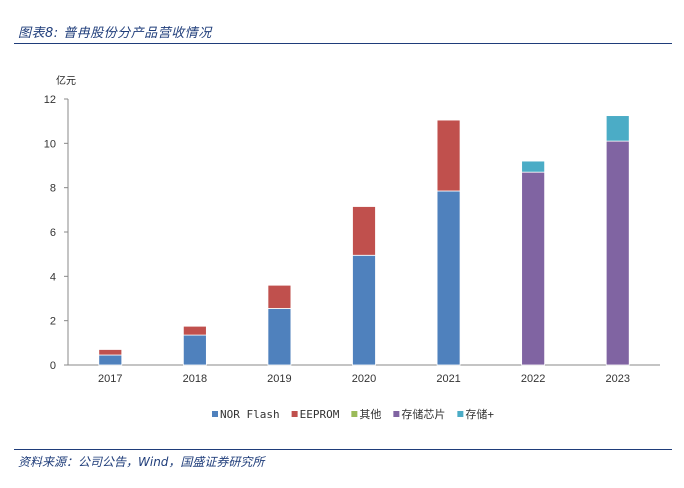 The width and height of the screenshot is (684, 488). What do you see at coordinates (533, 379) in the screenshot?
I see `x-tick-label: 2022` at bounding box center [533, 379].